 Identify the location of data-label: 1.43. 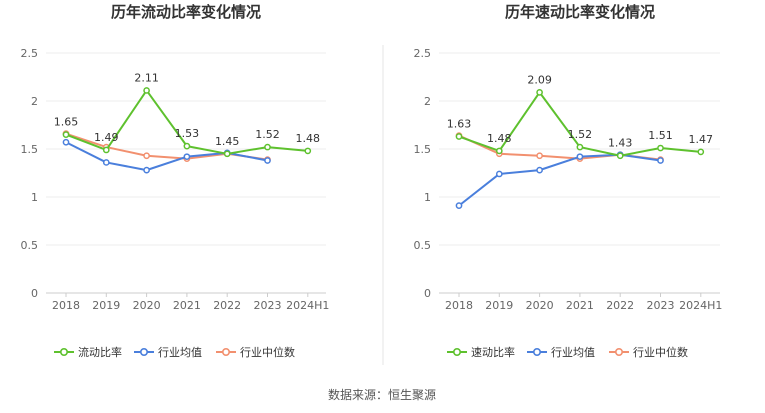
(620, 143).